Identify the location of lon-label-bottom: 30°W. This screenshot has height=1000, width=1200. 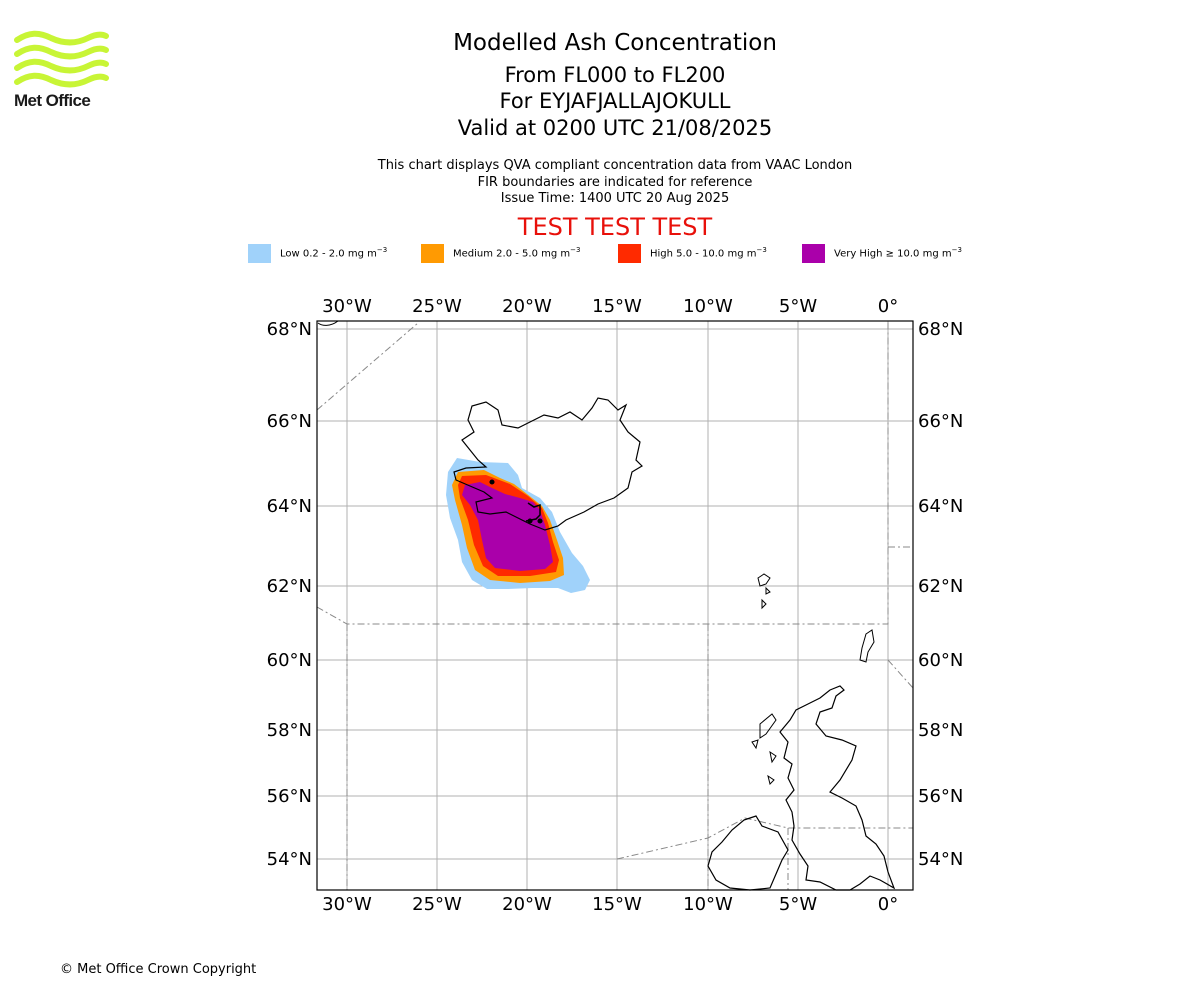
(347, 904).